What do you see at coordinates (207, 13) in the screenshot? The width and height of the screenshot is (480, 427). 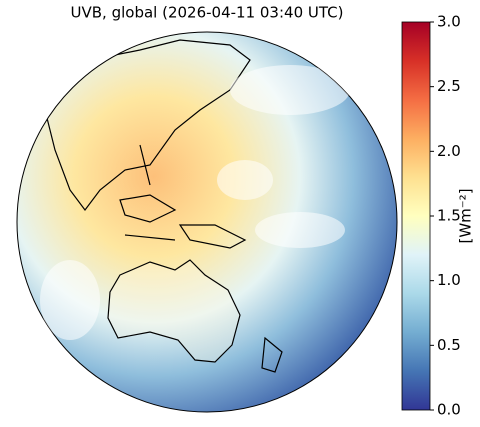 I see `map-title: UVB, global (2026-04-11 03:40 UTC)` at bounding box center [207, 13].